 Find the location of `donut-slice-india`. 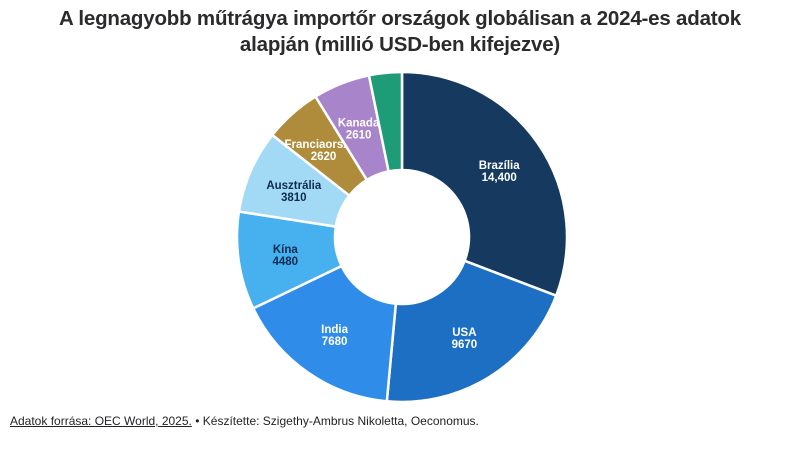

donut-slice-india is located at coordinates (324, 333).